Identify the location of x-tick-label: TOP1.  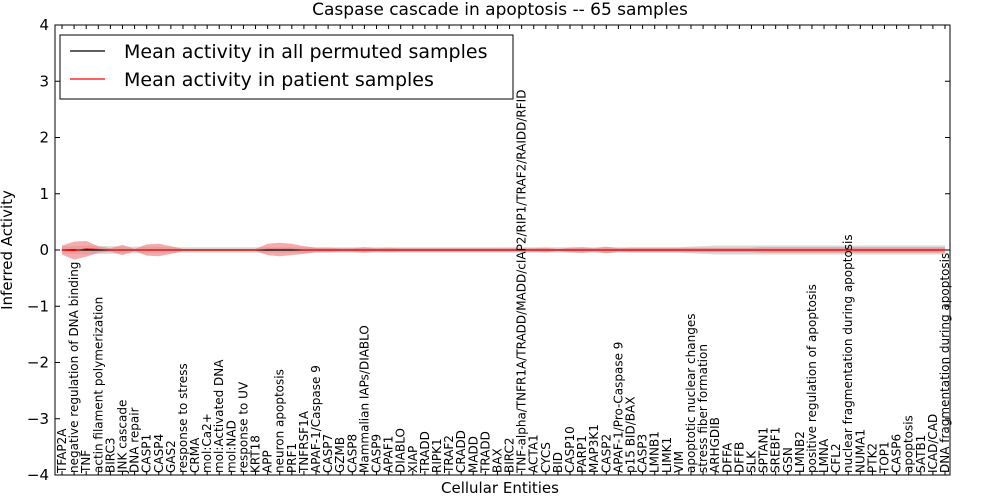
(885, 457).